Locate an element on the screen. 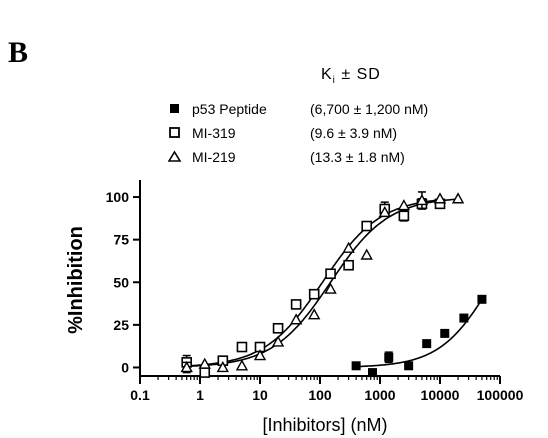  x-tick-label: 0.1 is located at coordinates (140, 395).